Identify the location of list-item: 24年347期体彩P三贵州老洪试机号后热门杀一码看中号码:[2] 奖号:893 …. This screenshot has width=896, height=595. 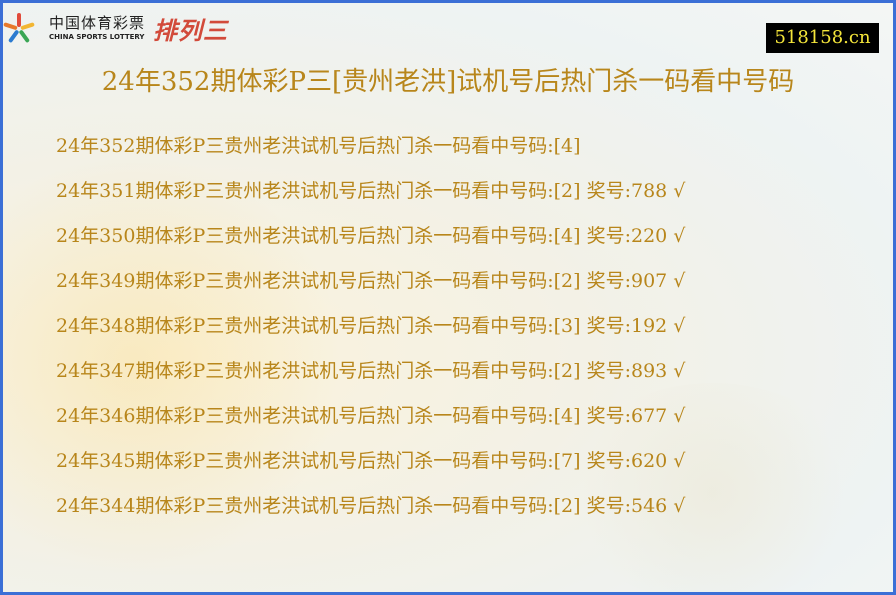
(371, 371).